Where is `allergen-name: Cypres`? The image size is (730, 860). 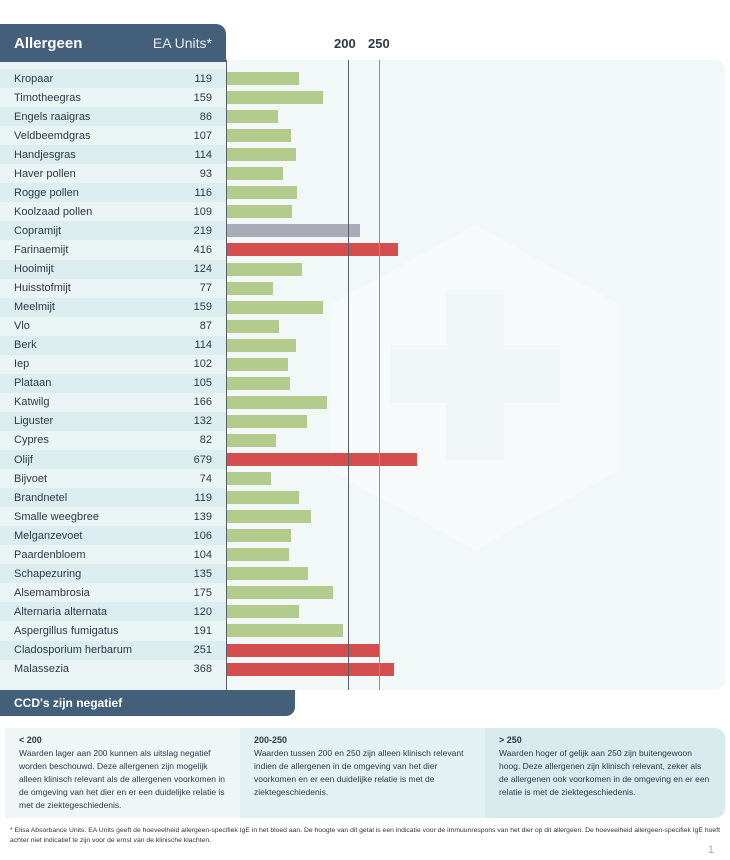
allergen-name: Cypres is located at coordinates (31, 440).